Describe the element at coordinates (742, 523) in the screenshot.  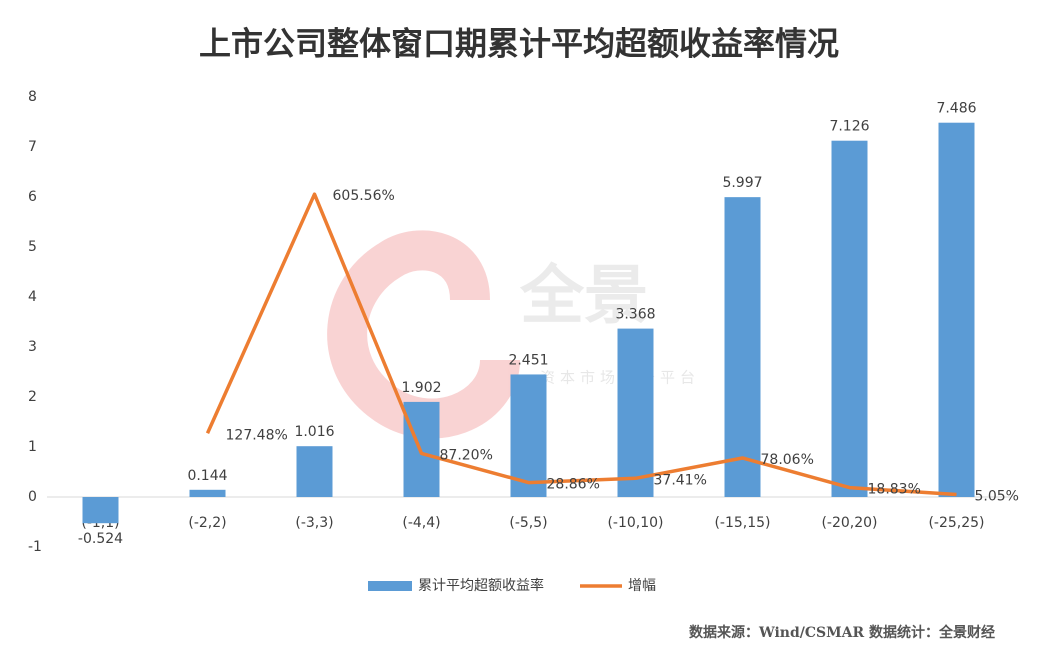
I see `x-tick-label: (-15,15)` at that location.